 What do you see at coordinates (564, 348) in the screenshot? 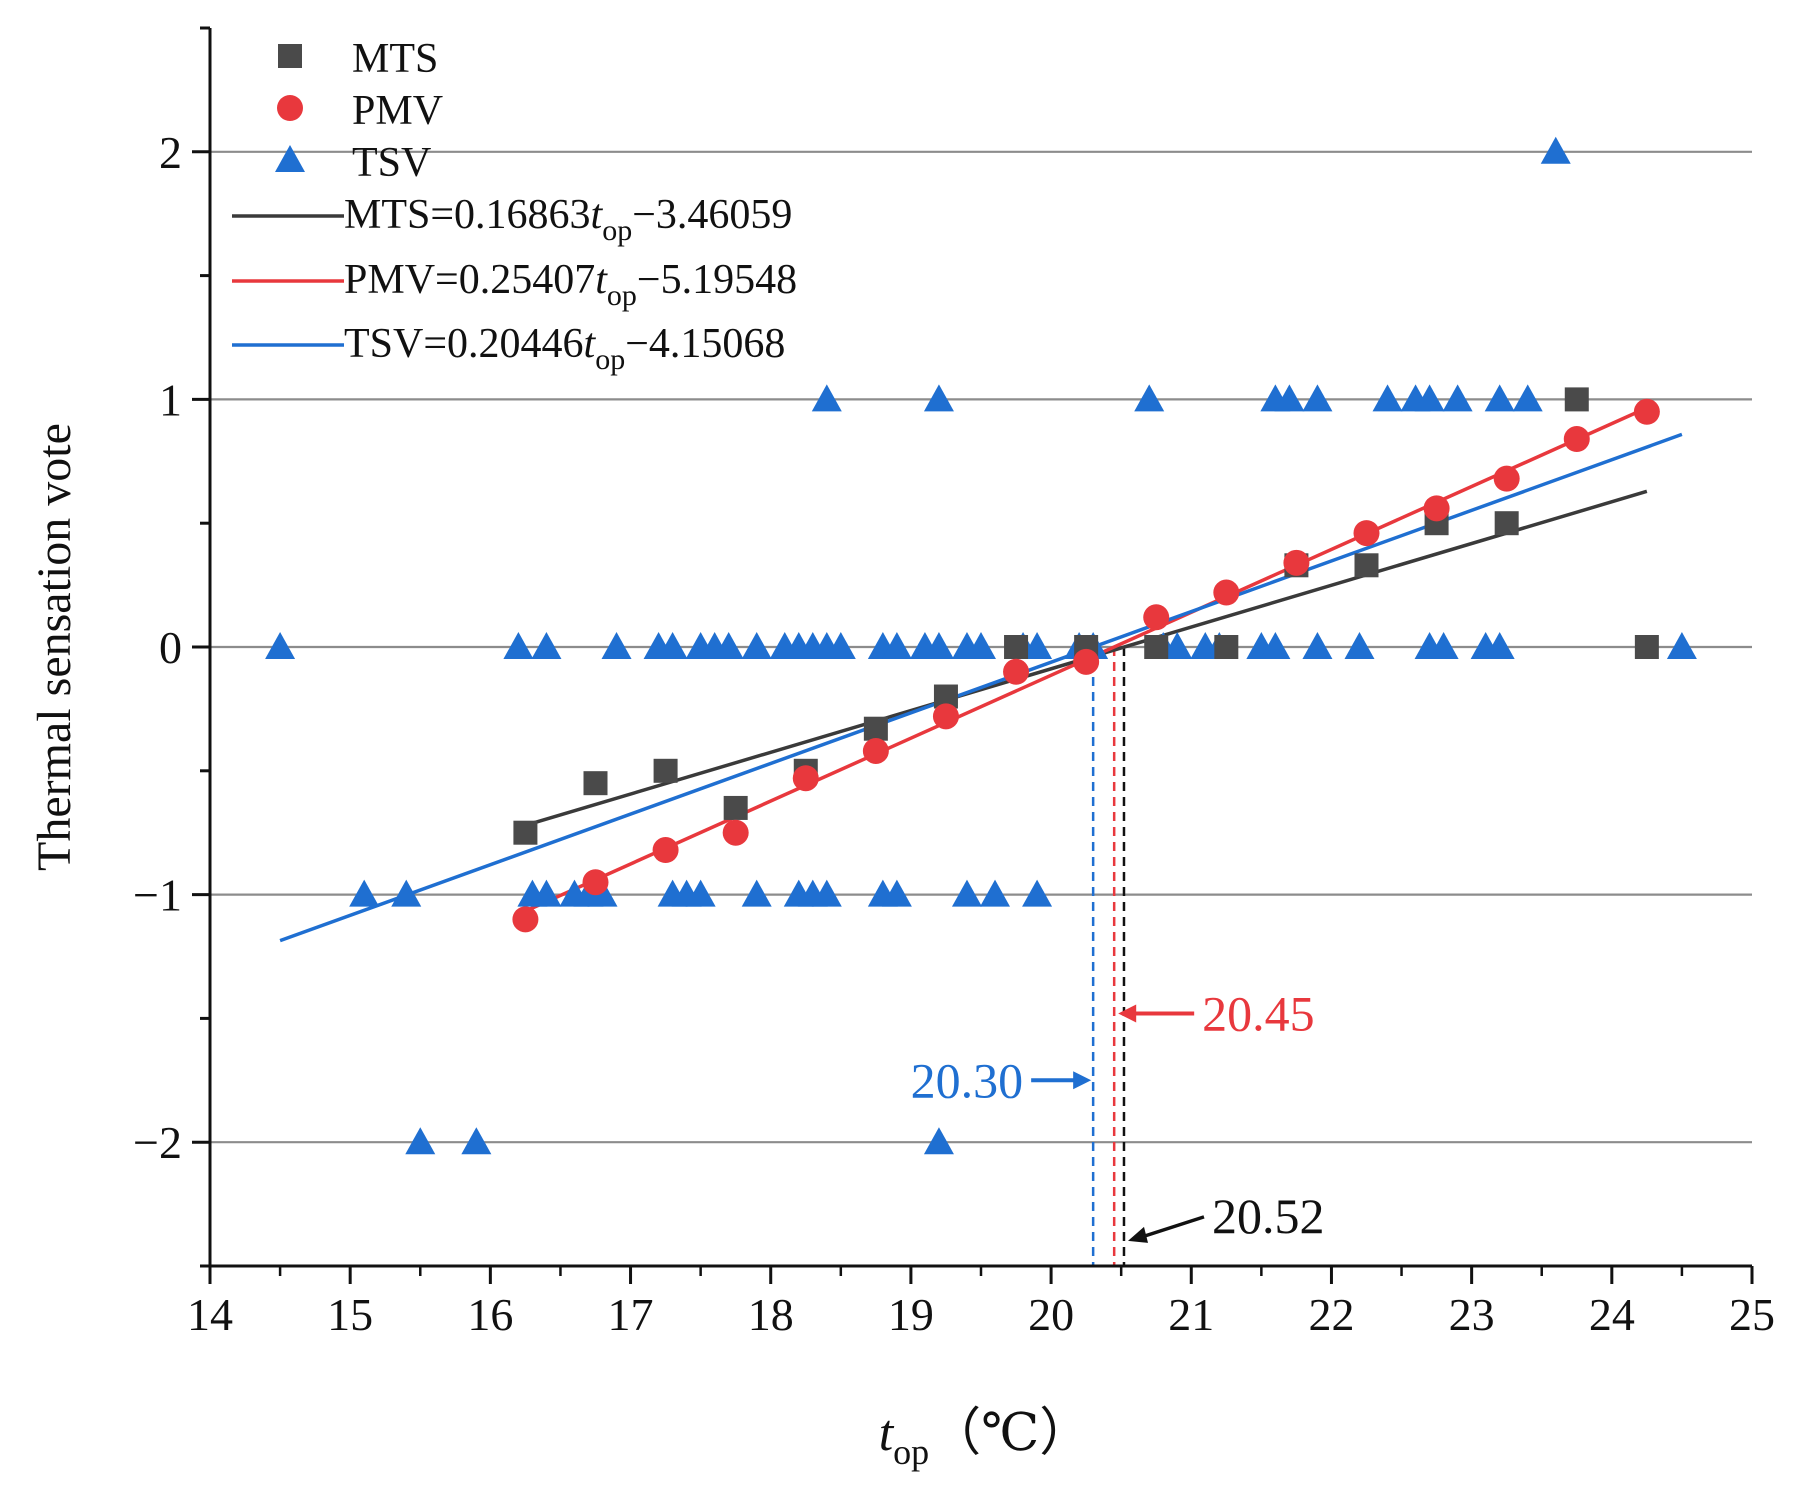
I see `legend-fit-label-tsv: TSV=0.20446top−4.15068` at bounding box center [564, 348].